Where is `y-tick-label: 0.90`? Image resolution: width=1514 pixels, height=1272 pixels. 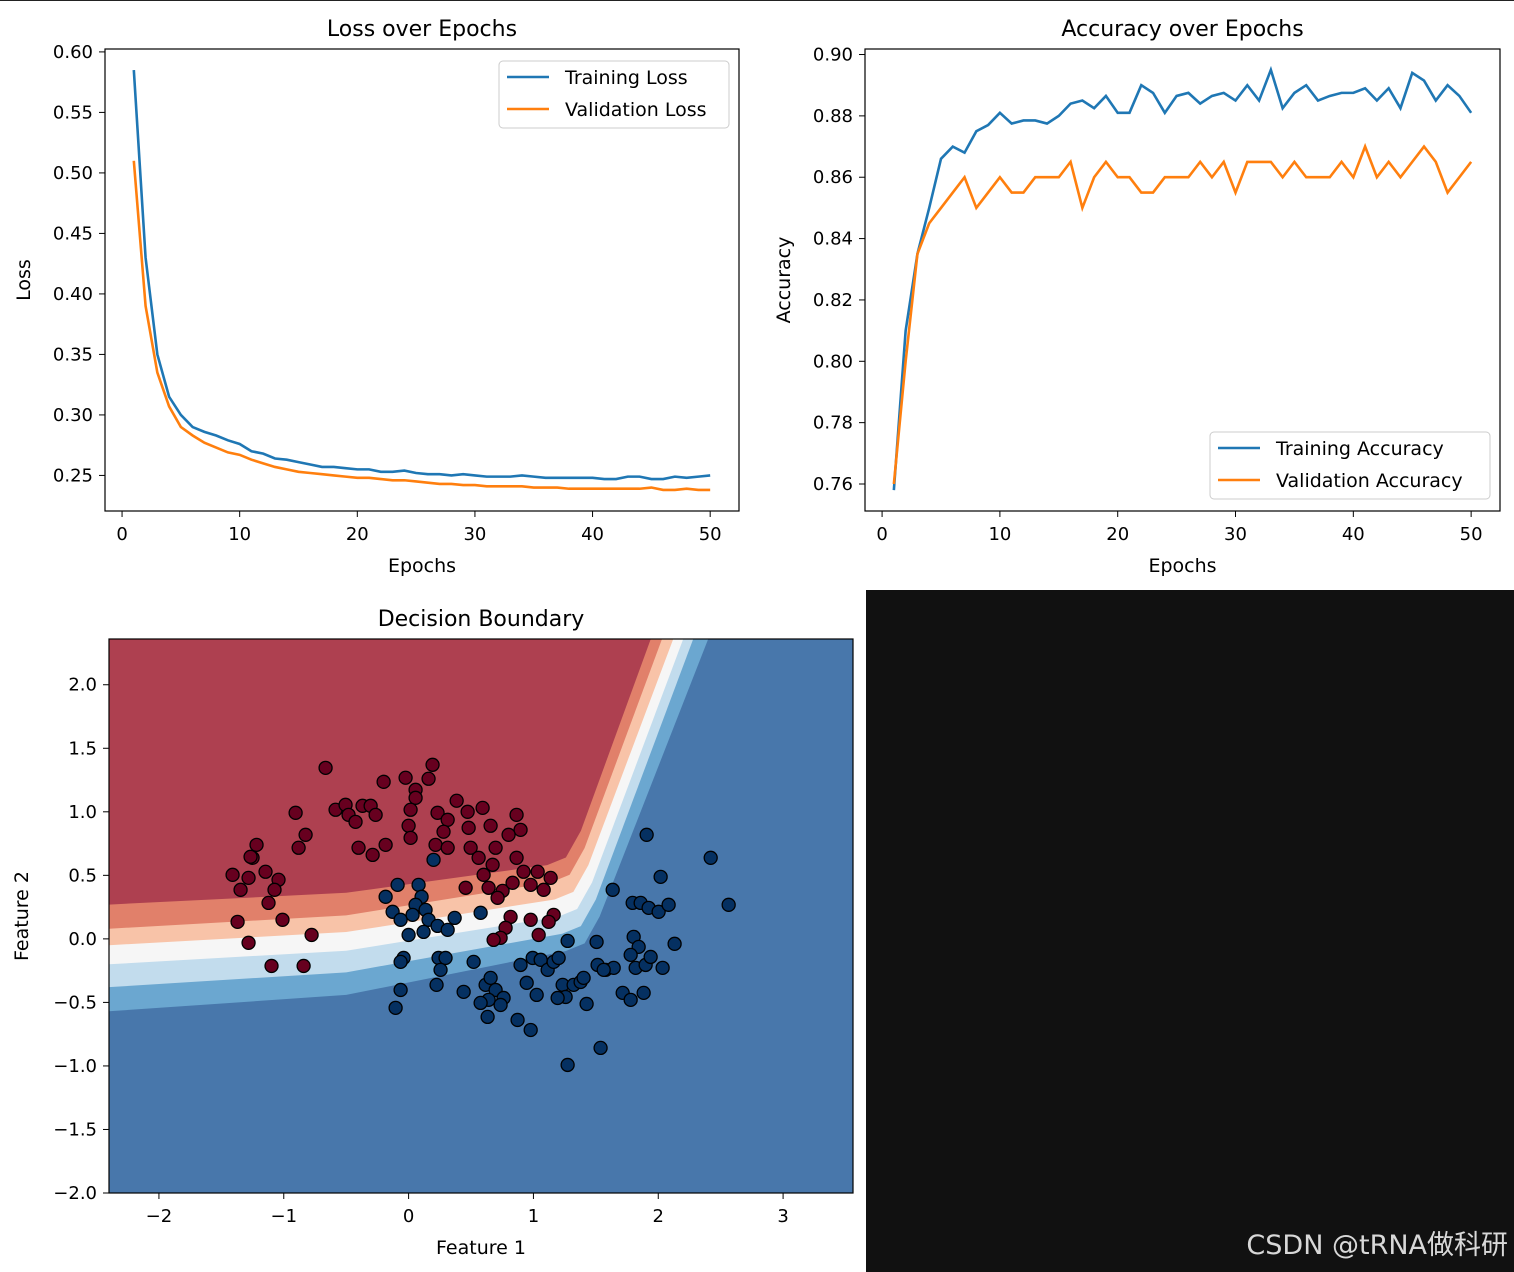
y-tick-label: 0.90 is located at coordinates (833, 55).